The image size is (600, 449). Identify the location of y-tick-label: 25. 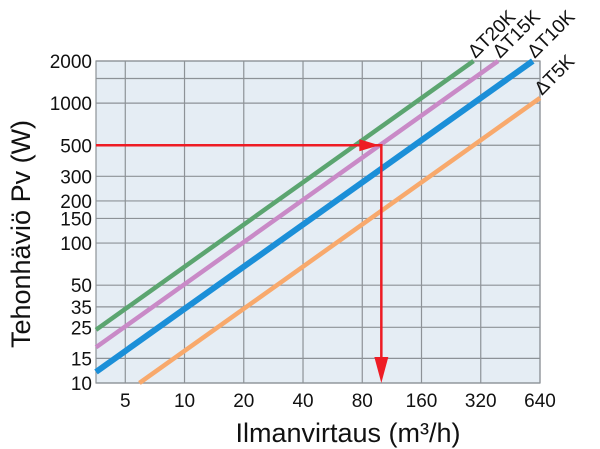
(81, 328).